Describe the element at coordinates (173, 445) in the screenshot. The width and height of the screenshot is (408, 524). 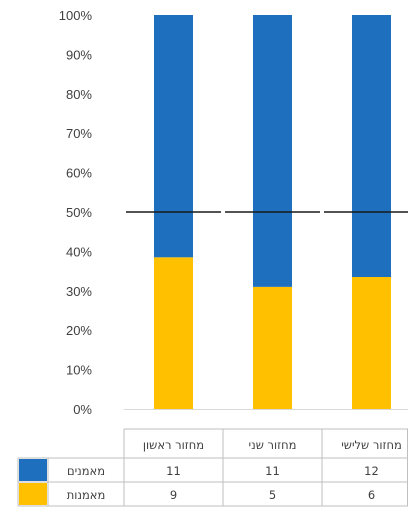
I see `table-header-cell: מחזור ראשון` at that location.